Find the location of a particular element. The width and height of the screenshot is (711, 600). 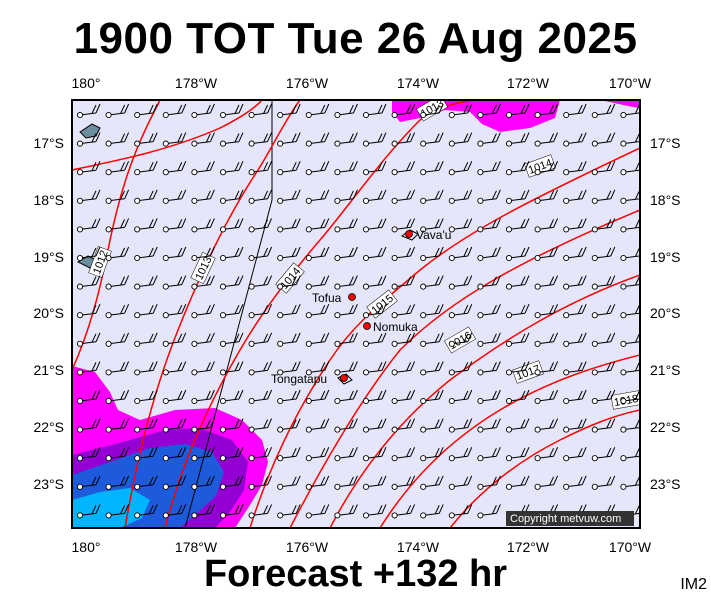

places: Vava'u Tofua Nomuka Tongatapu is located at coordinates (361, 307).